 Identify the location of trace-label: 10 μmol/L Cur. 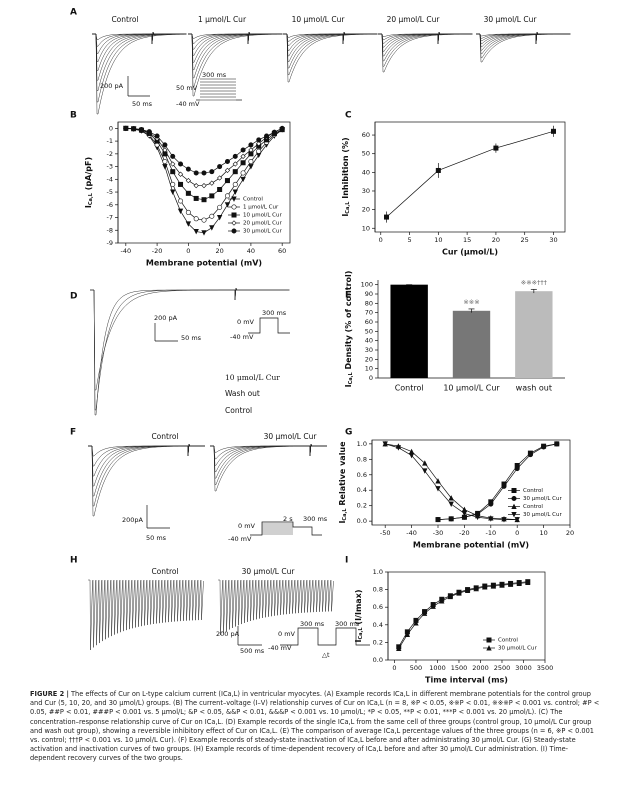
(252, 377).